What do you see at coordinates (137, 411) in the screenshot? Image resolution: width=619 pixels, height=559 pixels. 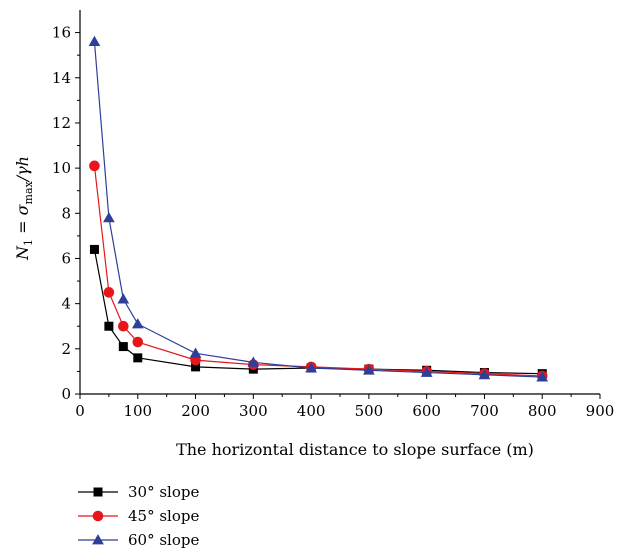 I see `x-tick-label: 100` at bounding box center [137, 411].